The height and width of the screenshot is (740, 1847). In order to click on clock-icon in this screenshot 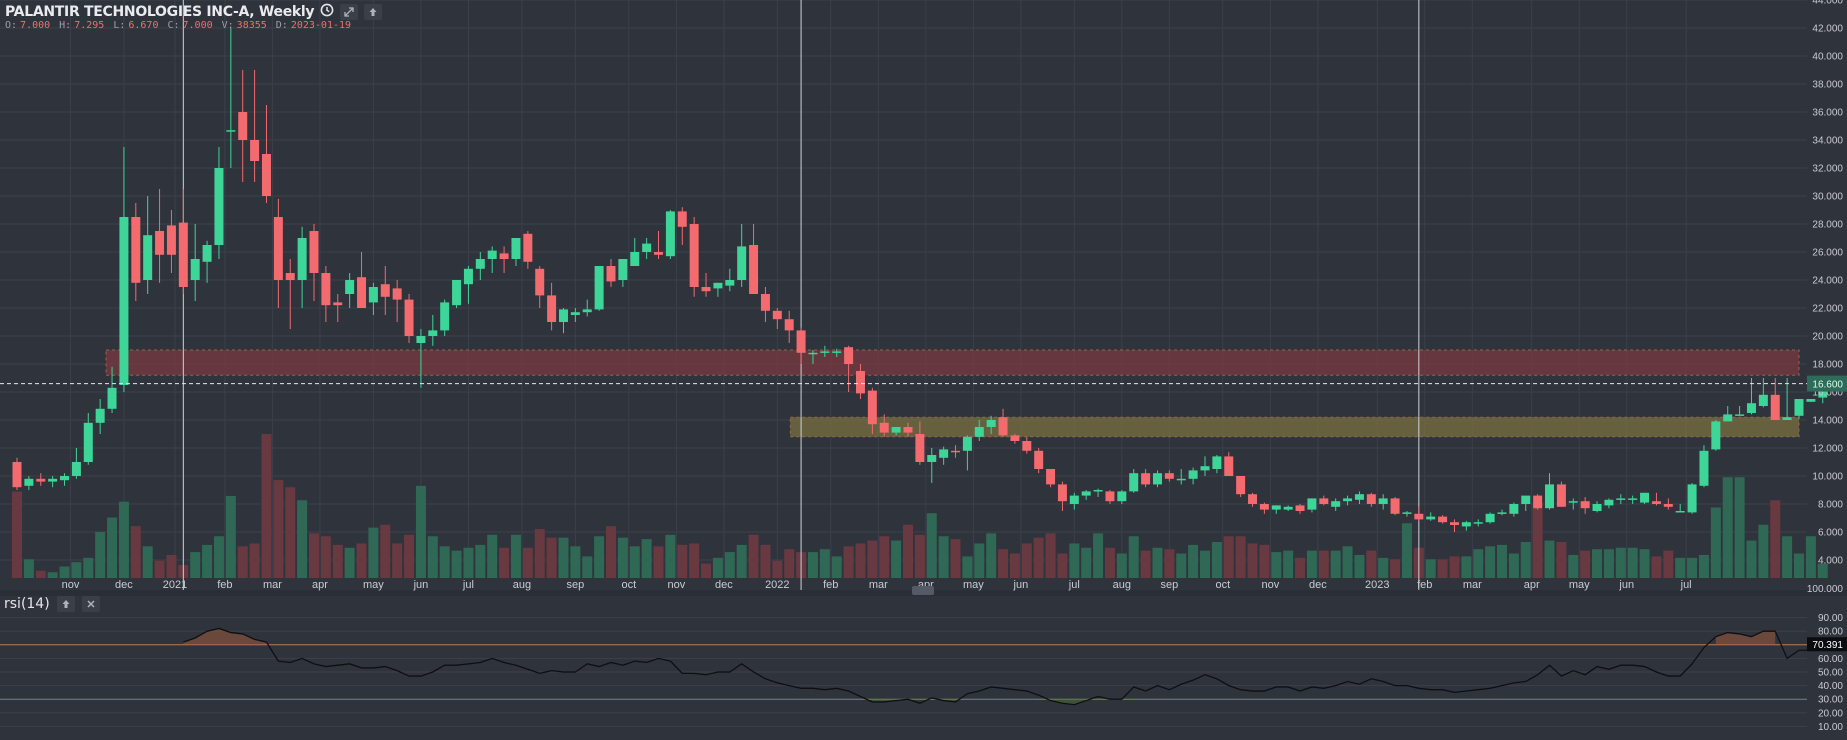, I will do `click(327, 11)`.